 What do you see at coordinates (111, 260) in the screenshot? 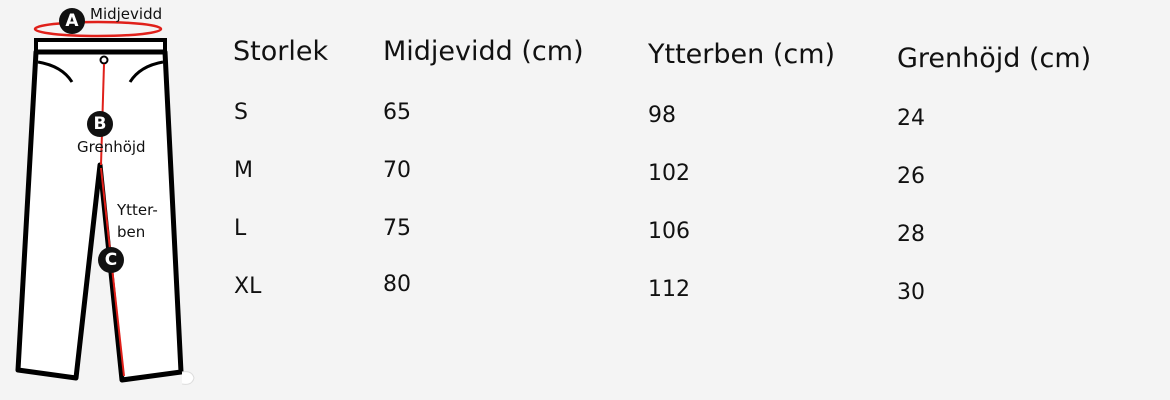
I see `badge-c: C` at bounding box center [111, 260].